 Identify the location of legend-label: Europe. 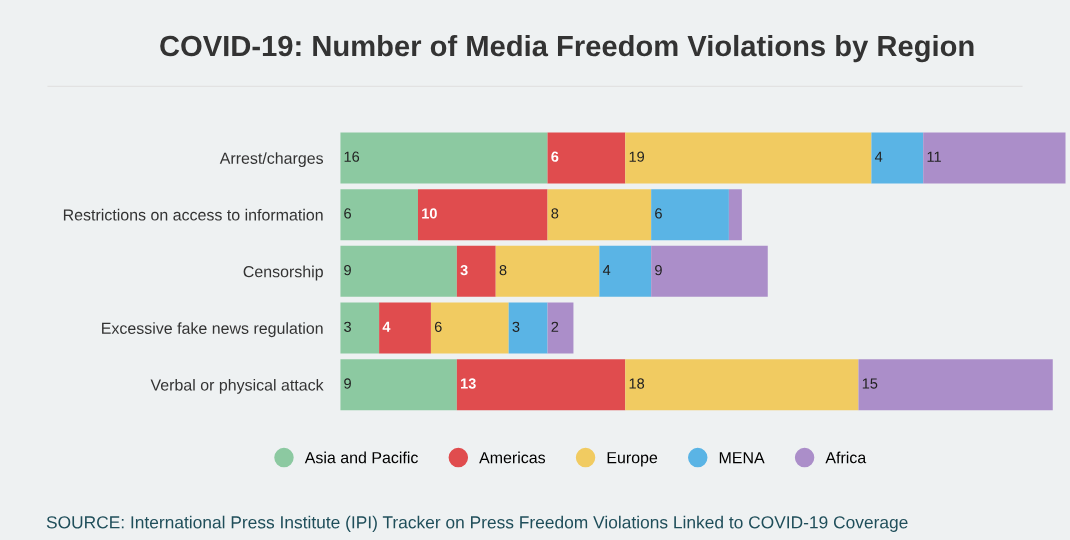
(632, 459).